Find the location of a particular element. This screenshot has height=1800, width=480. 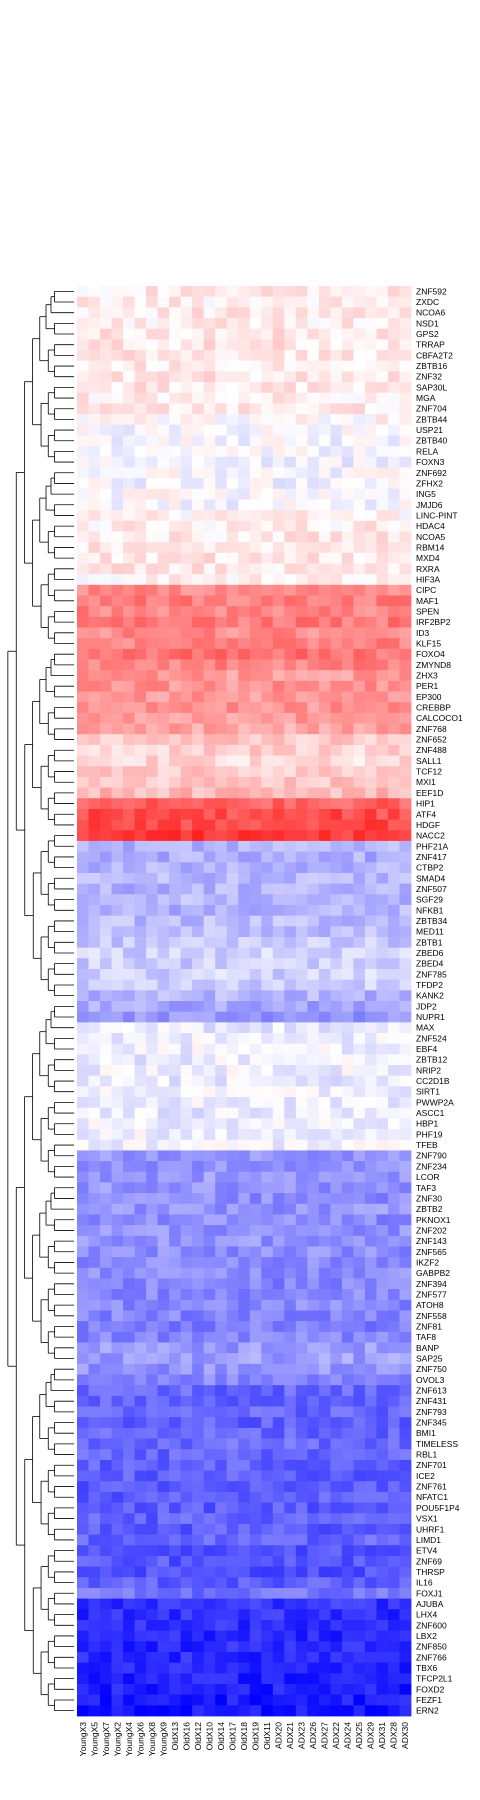

row-label: ZBTB16 is located at coordinates (431, 366).